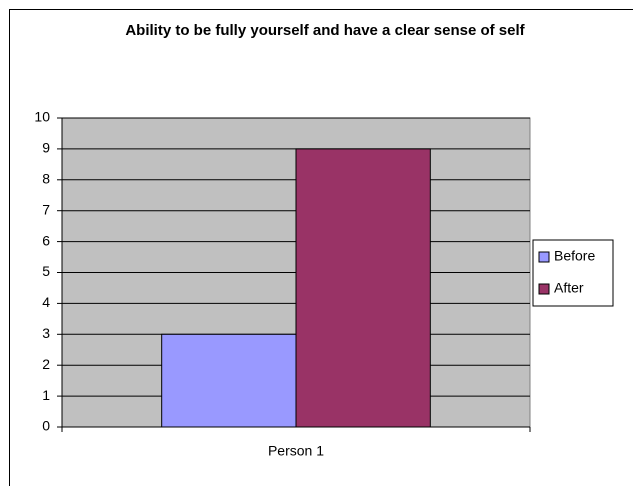 The image size is (633, 486). I want to click on y-tick-label: 1, so click(46, 395).